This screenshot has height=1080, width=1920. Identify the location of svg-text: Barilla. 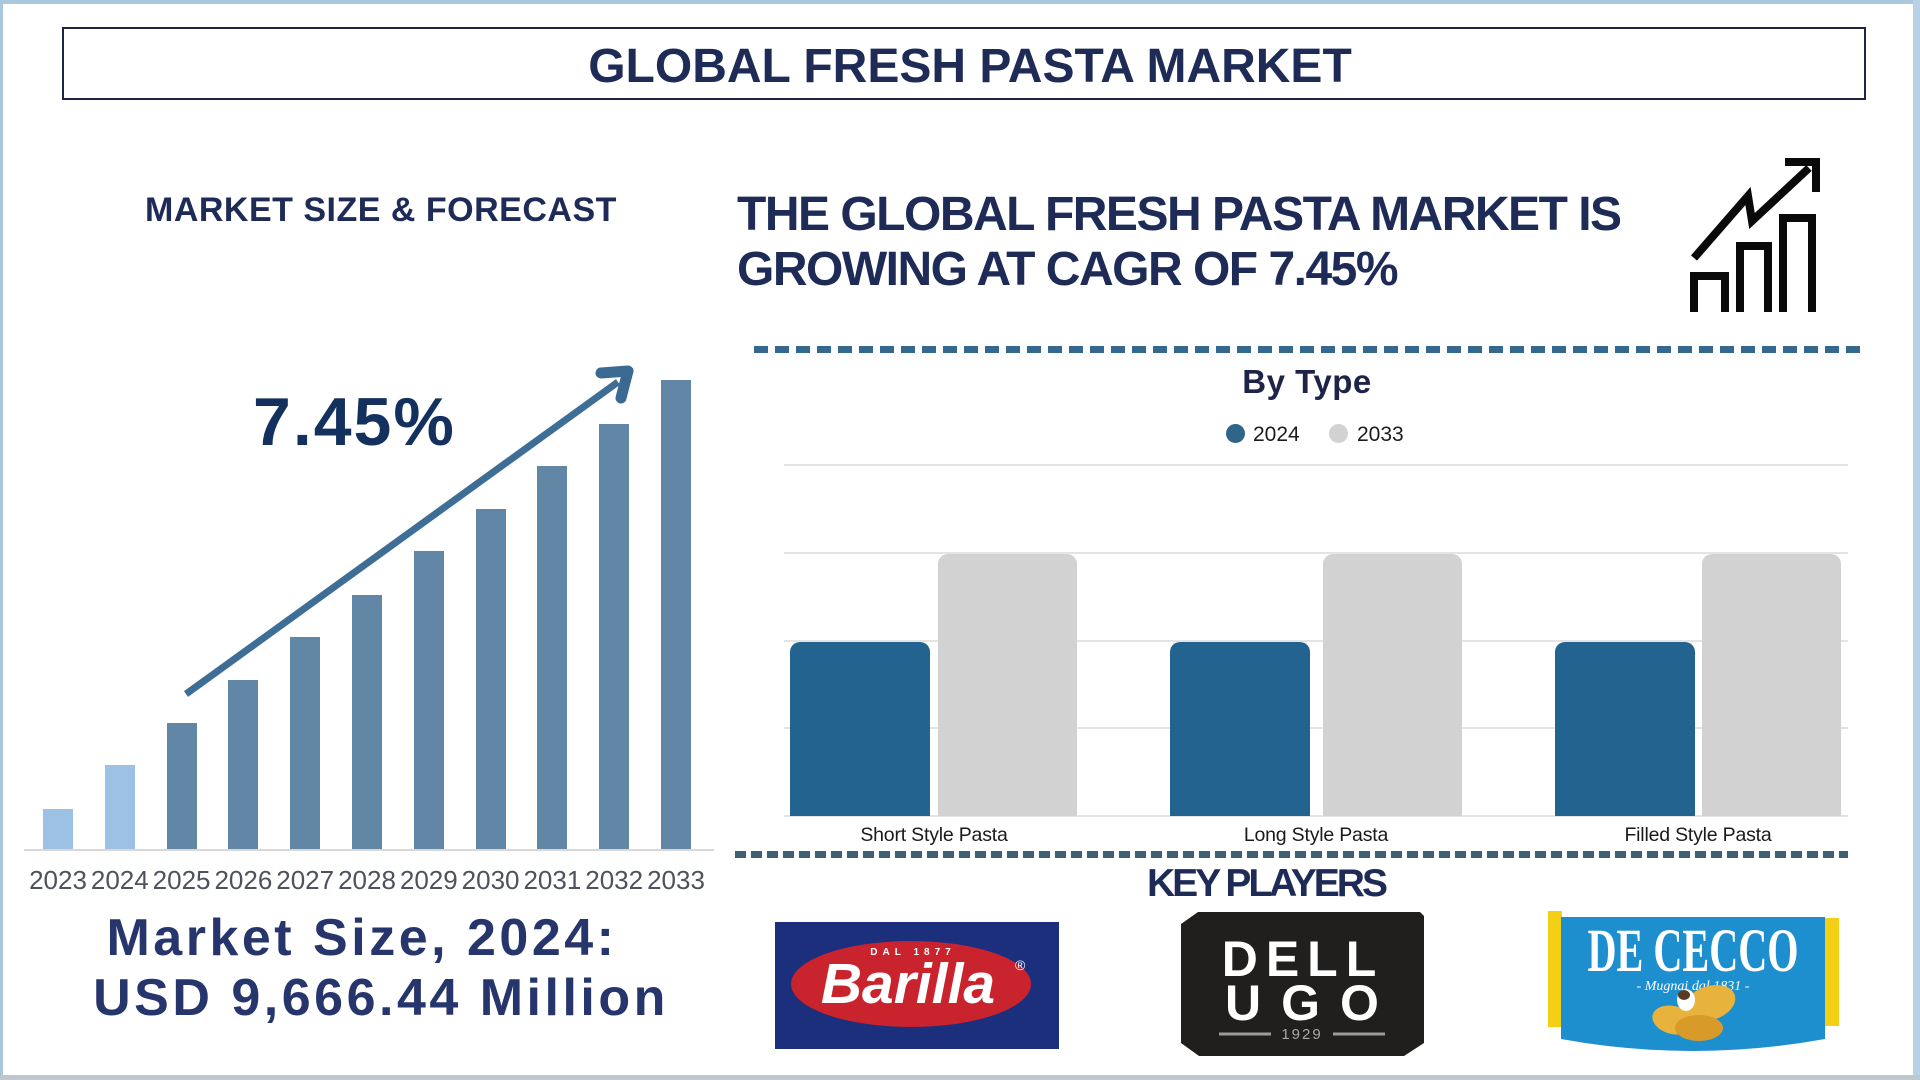
(908, 984).